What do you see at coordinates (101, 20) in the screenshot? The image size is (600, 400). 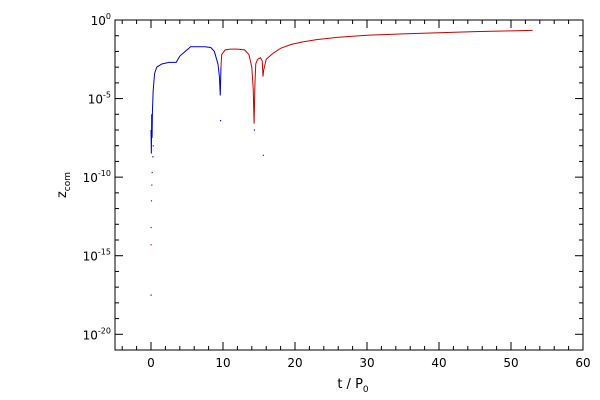 I see `y-tick-label: 10⁰` at bounding box center [101, 20].